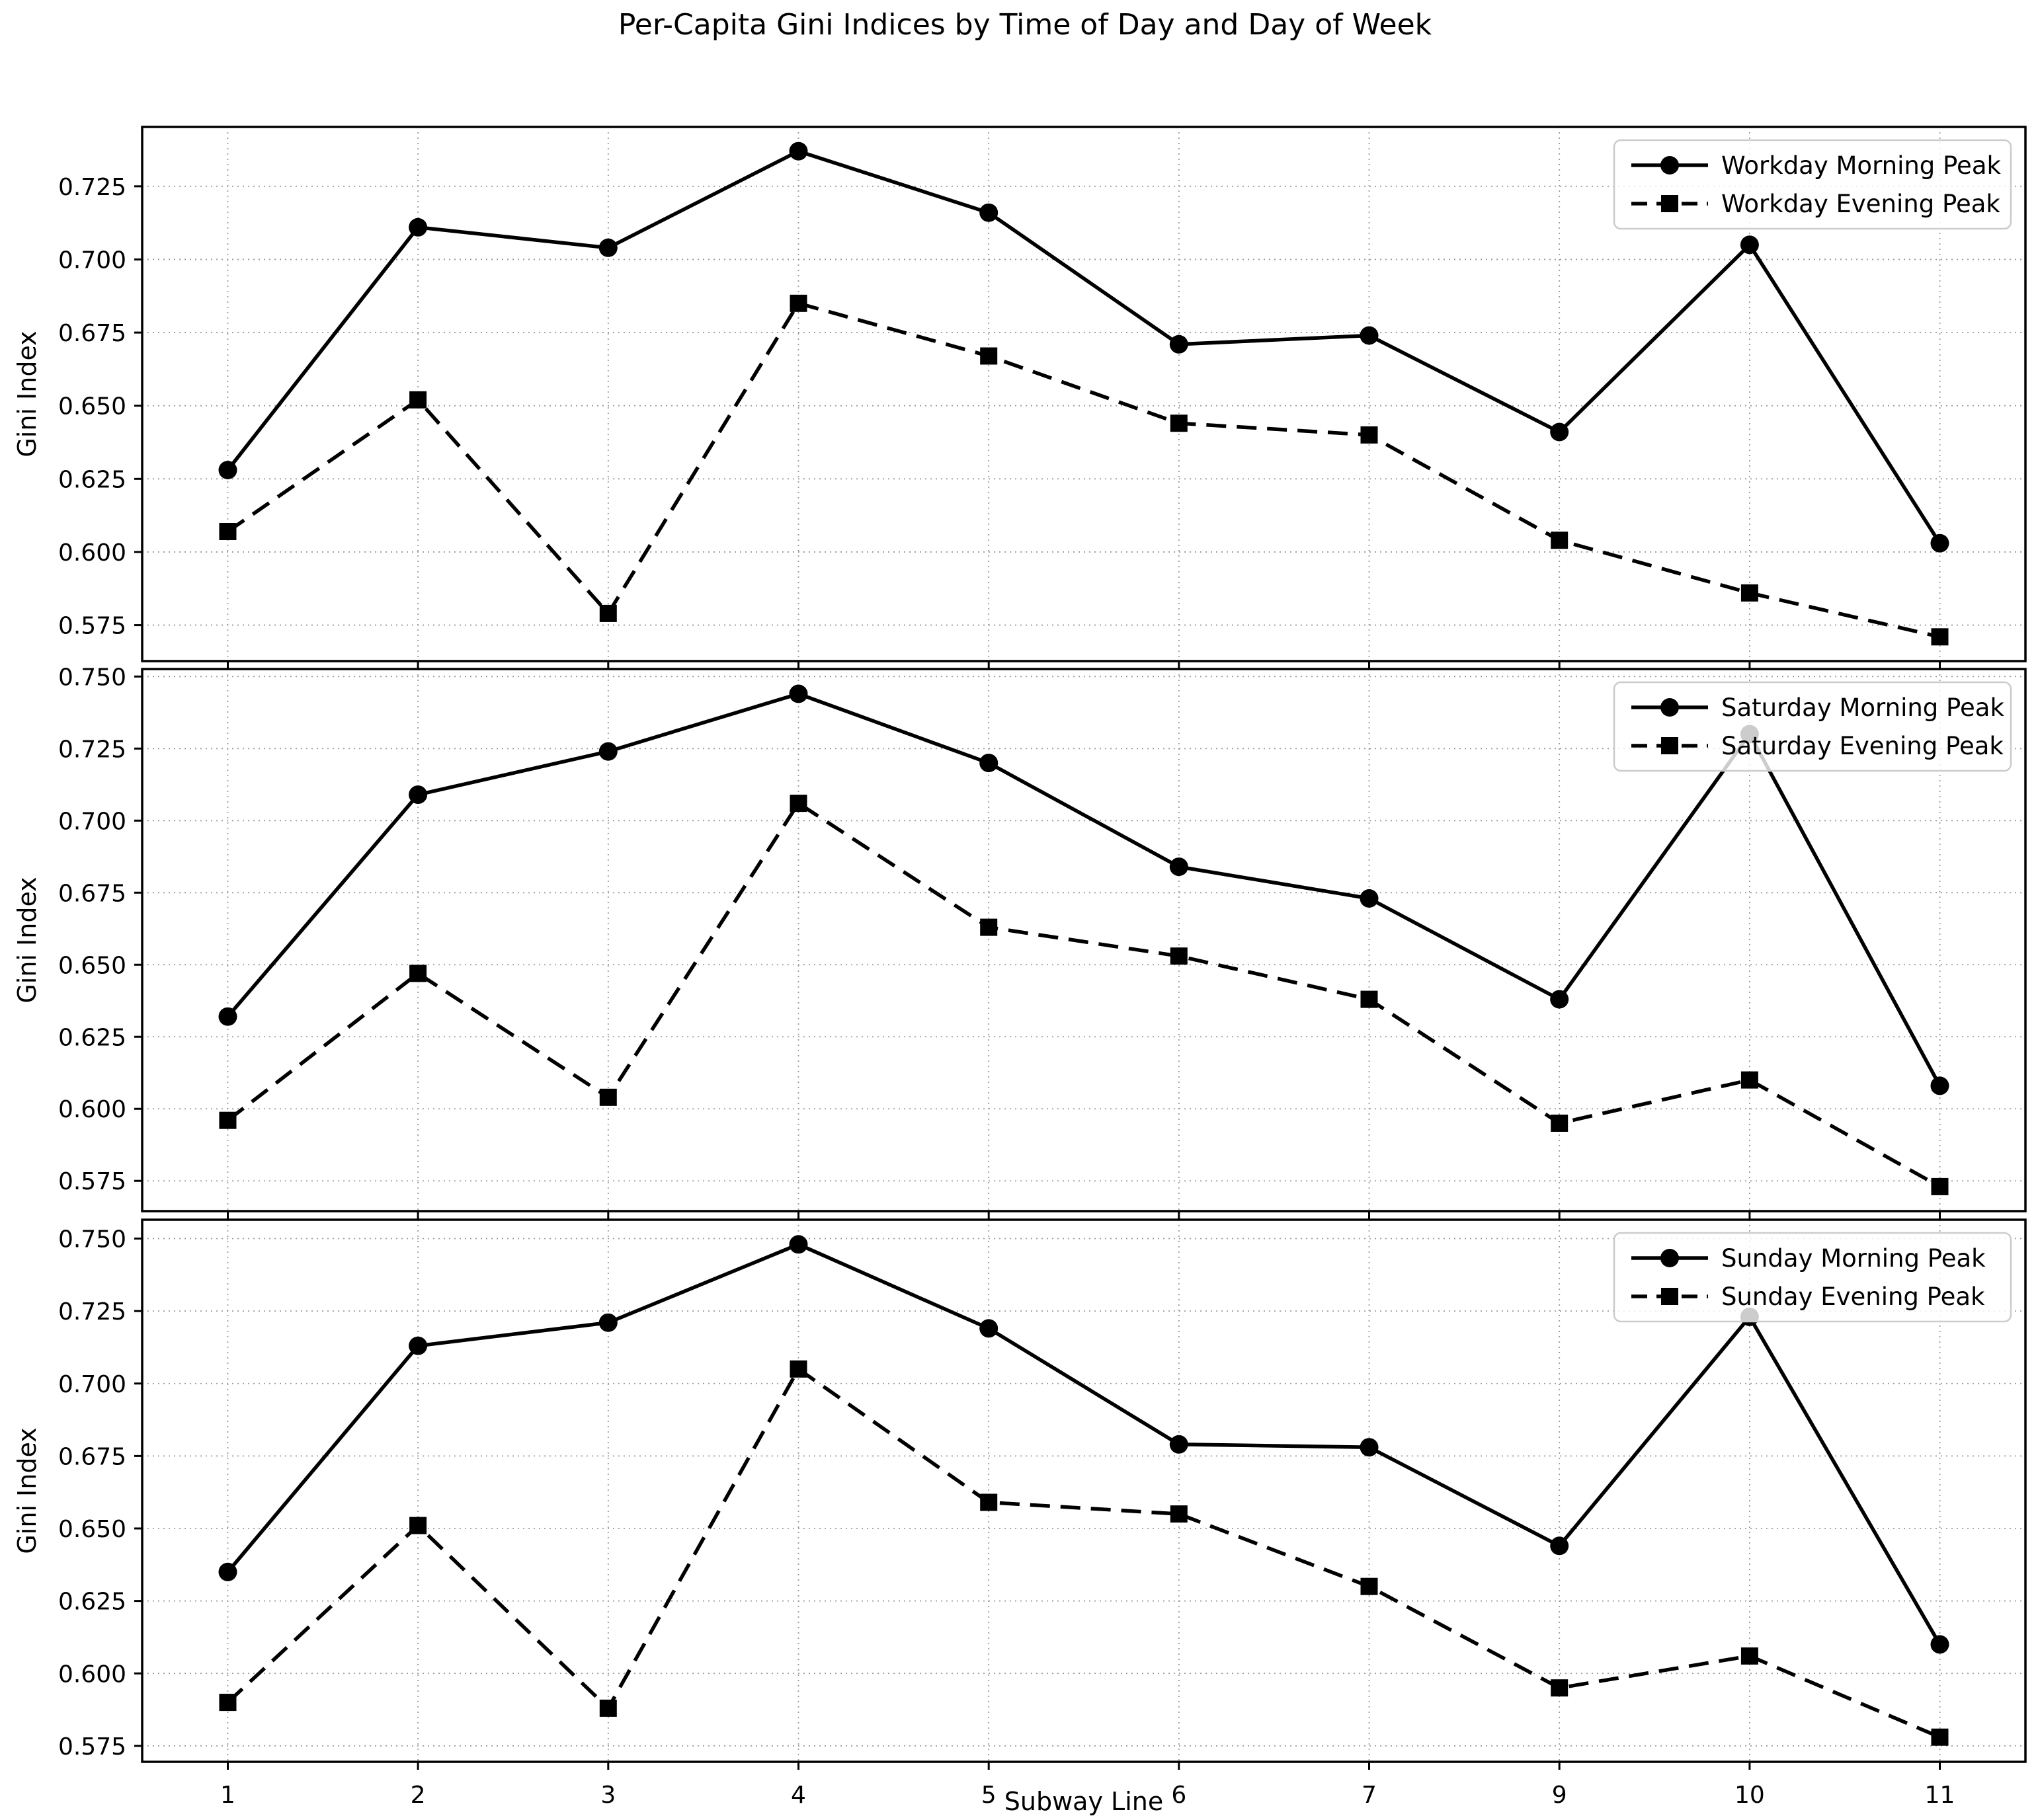 This screenshot has width=2038, height=1820. Describe the element at coordinates (1853, 1258) in the screenshot. I see `legend-label: Sunday Morning Peak` at that location.